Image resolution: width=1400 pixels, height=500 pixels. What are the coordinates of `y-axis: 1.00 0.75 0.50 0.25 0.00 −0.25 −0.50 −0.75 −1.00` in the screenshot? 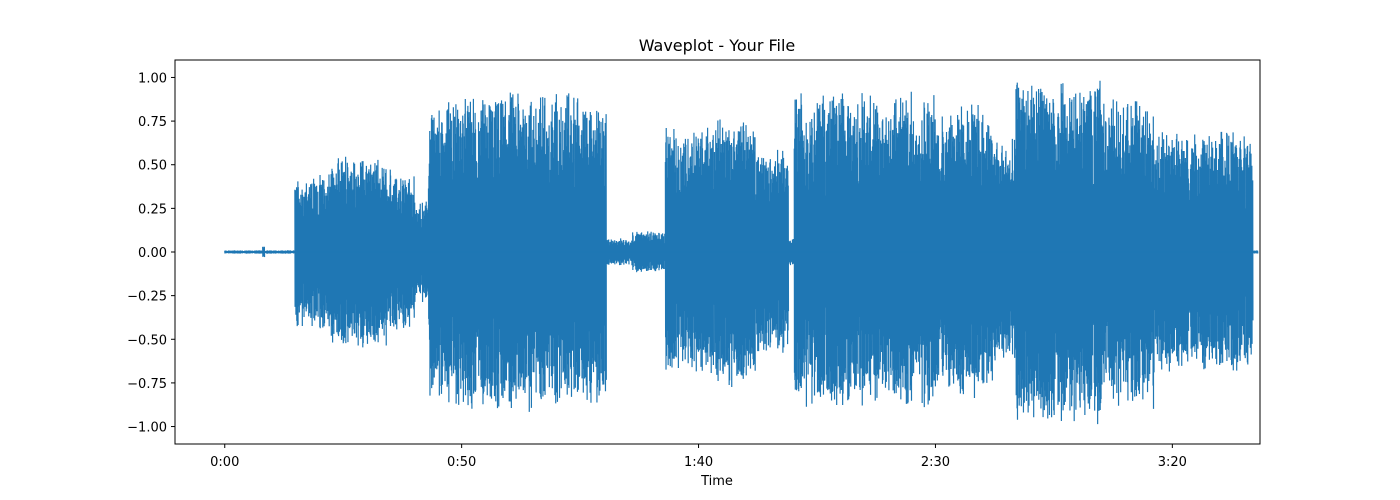 It's located at (151, 253).